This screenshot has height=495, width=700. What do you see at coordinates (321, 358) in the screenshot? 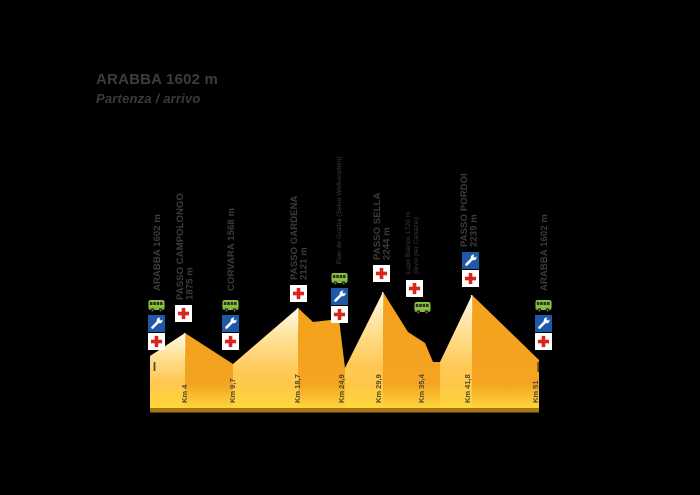
I see `descent-gardena-face` at bounding box center [321, 358].